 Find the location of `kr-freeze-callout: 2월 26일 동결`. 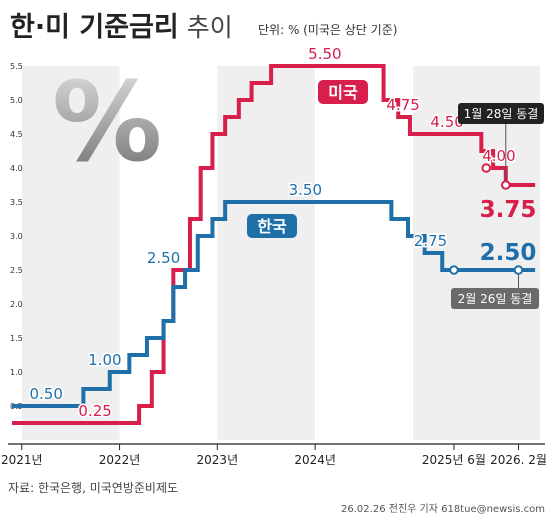

kr-freeze-callout: 2월 26일 동결 is located at coordinates (495, 291).